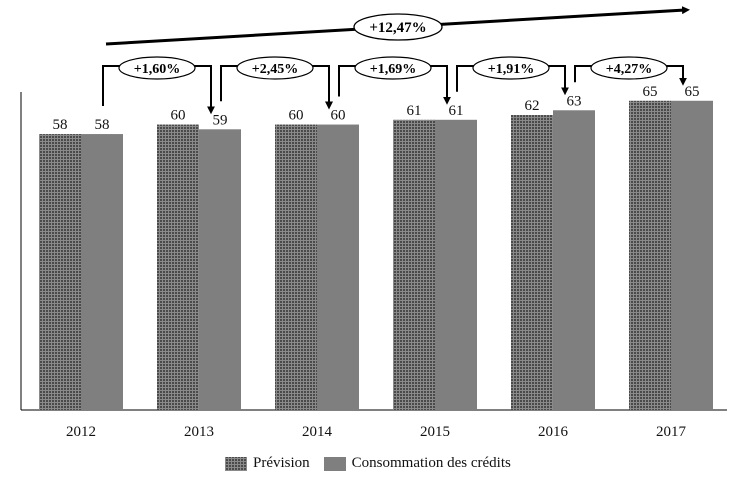  I want to click on value-label-consommation-2016: 63, so click(574, 101).